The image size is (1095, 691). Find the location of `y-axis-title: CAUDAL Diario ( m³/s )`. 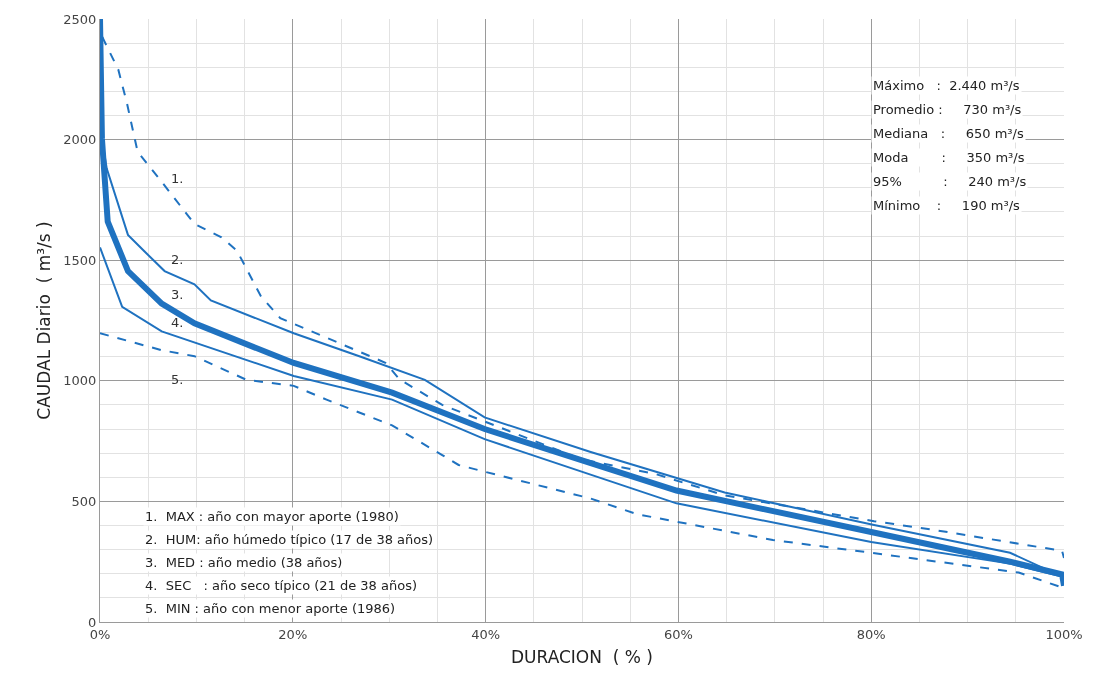

y-axis-title: CAUDAL Diario ( m³/s ) is located at coordinates (43, 320).